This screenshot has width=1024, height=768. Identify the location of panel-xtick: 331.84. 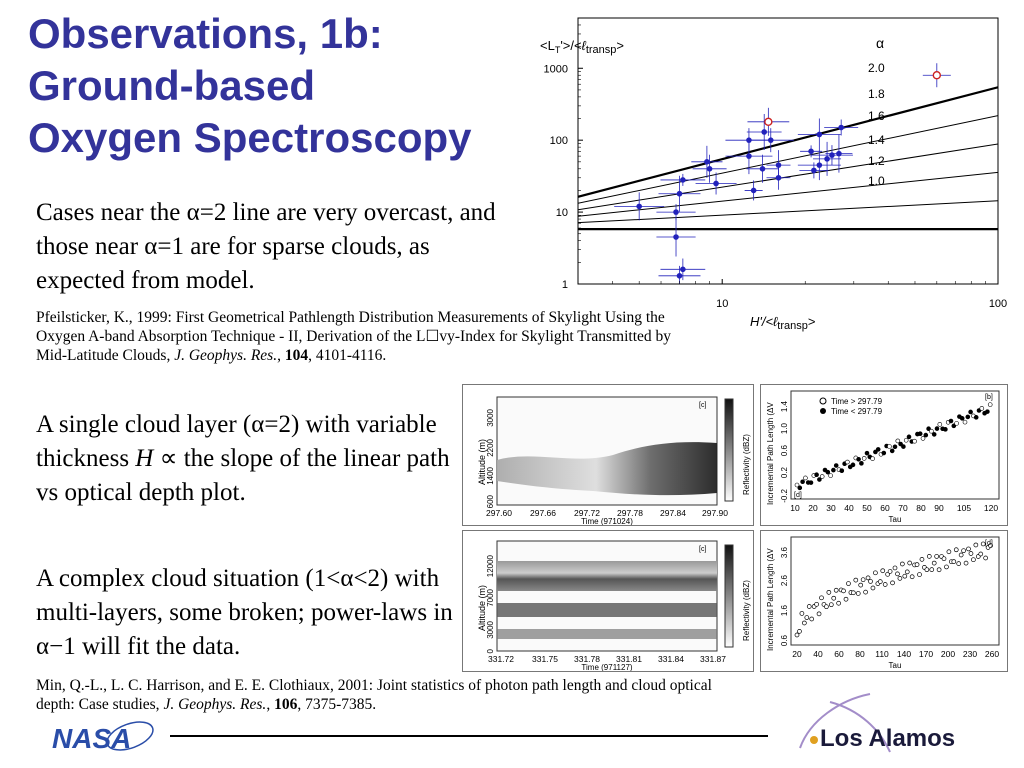
(671, 659).